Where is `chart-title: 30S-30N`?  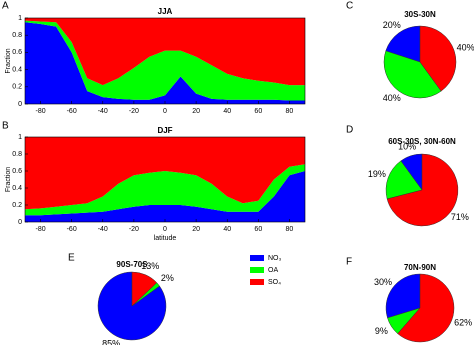 chart-title: 30S-30N is located at coordinates (420, 14).